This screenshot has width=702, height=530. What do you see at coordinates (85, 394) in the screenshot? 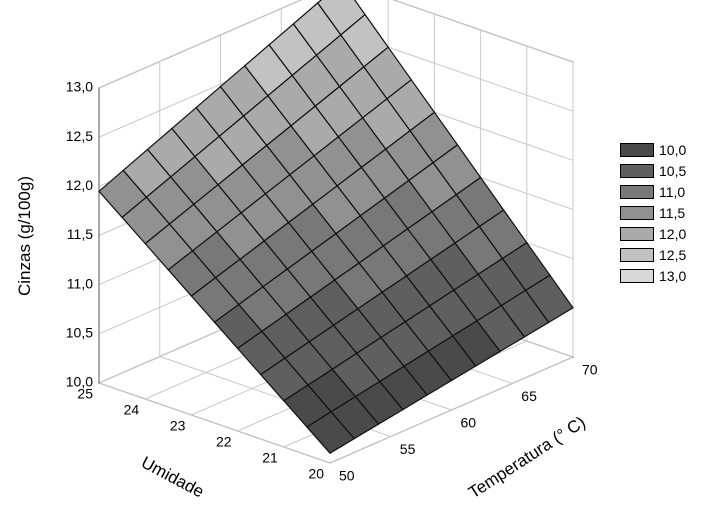
I see `y-tick-label: 25` at bounding box center [85, 394].